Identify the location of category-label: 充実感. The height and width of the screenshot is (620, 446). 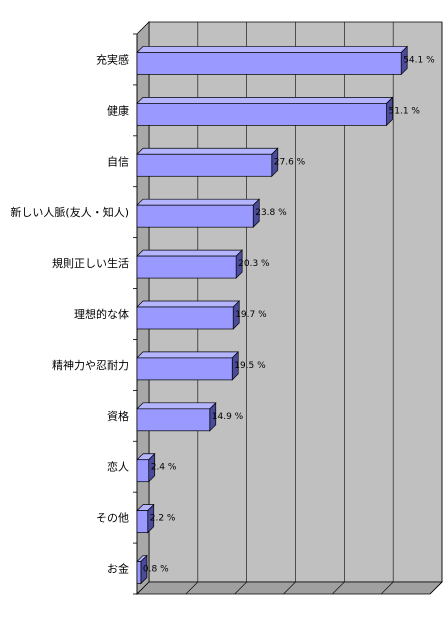
(112, 59).